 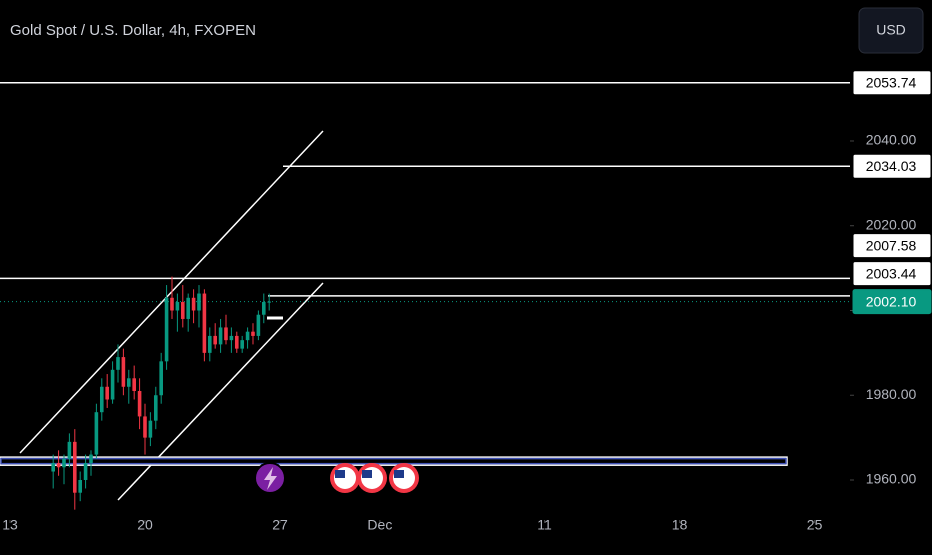 I want to click on price-label: 2053.74, so click(x=891, y=82).